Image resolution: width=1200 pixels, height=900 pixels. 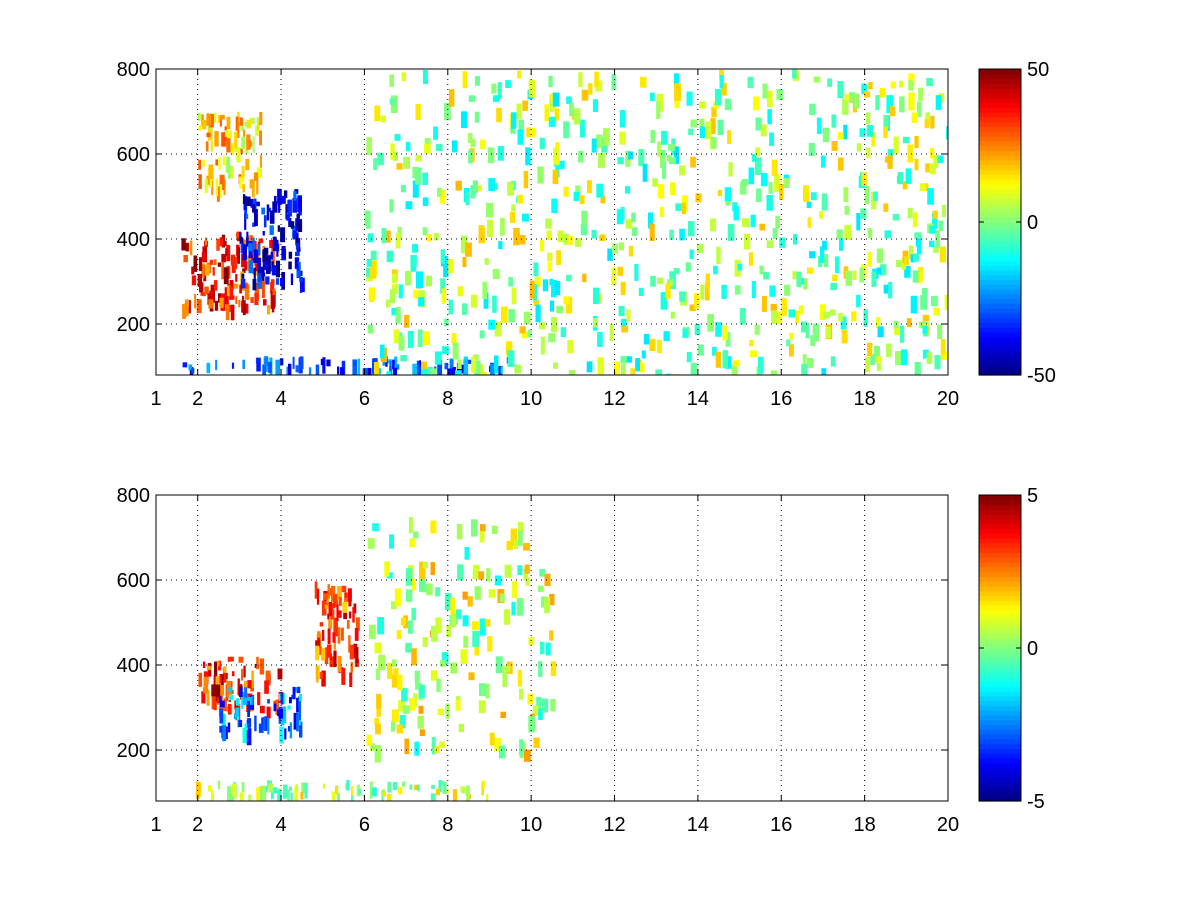 What do you see at coordinates (364, 825) in the screenshot?
I see `x-tick-label: 6` at bounding box center [364, 825].